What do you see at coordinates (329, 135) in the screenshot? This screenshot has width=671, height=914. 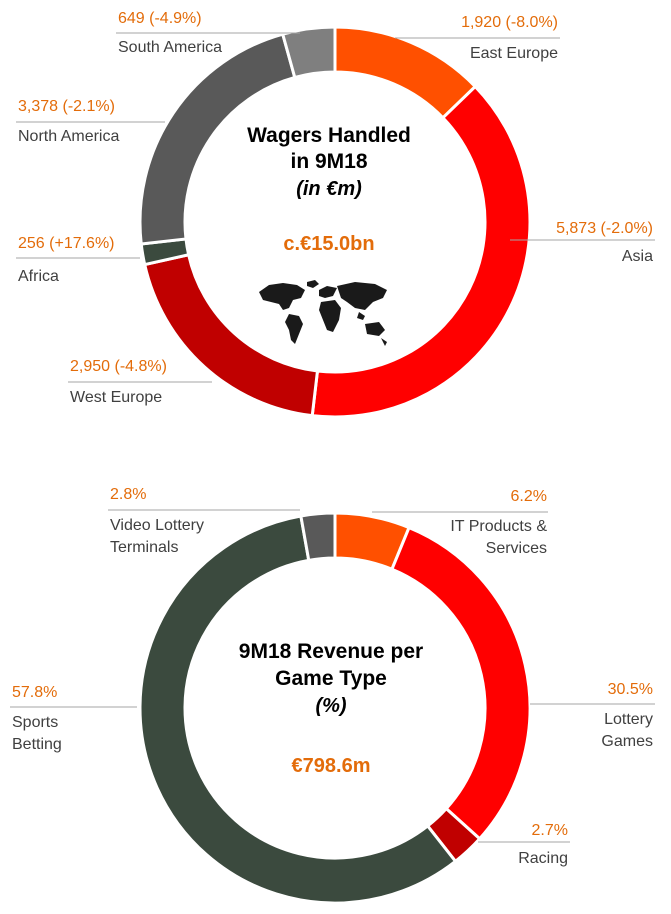 I see `wagers-title-line-1: Wagers Handled` at bounding box center [329, 135].